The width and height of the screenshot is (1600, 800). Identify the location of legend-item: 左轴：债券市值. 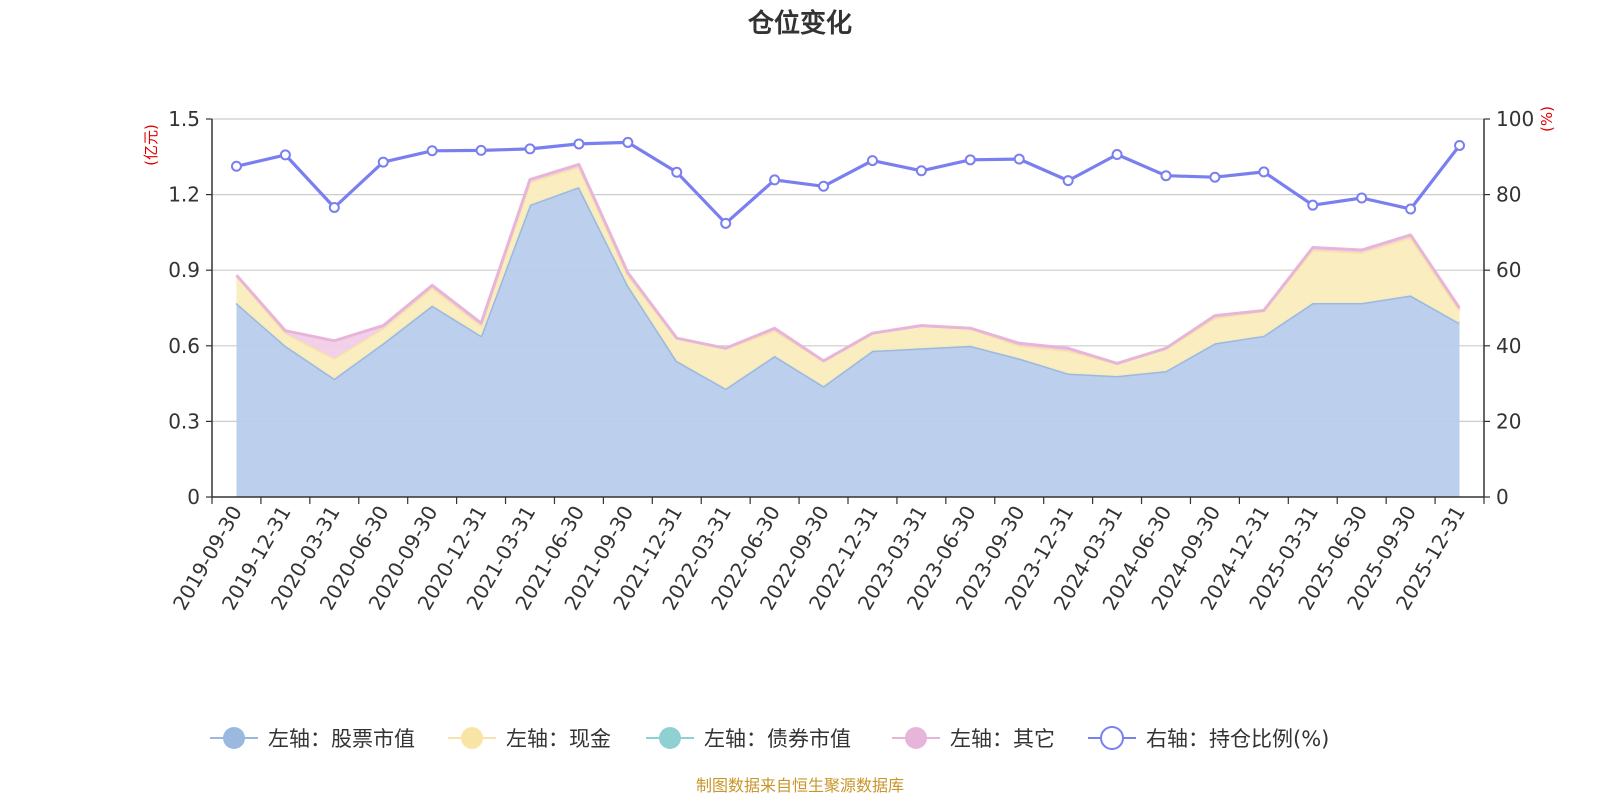
(748, 739).